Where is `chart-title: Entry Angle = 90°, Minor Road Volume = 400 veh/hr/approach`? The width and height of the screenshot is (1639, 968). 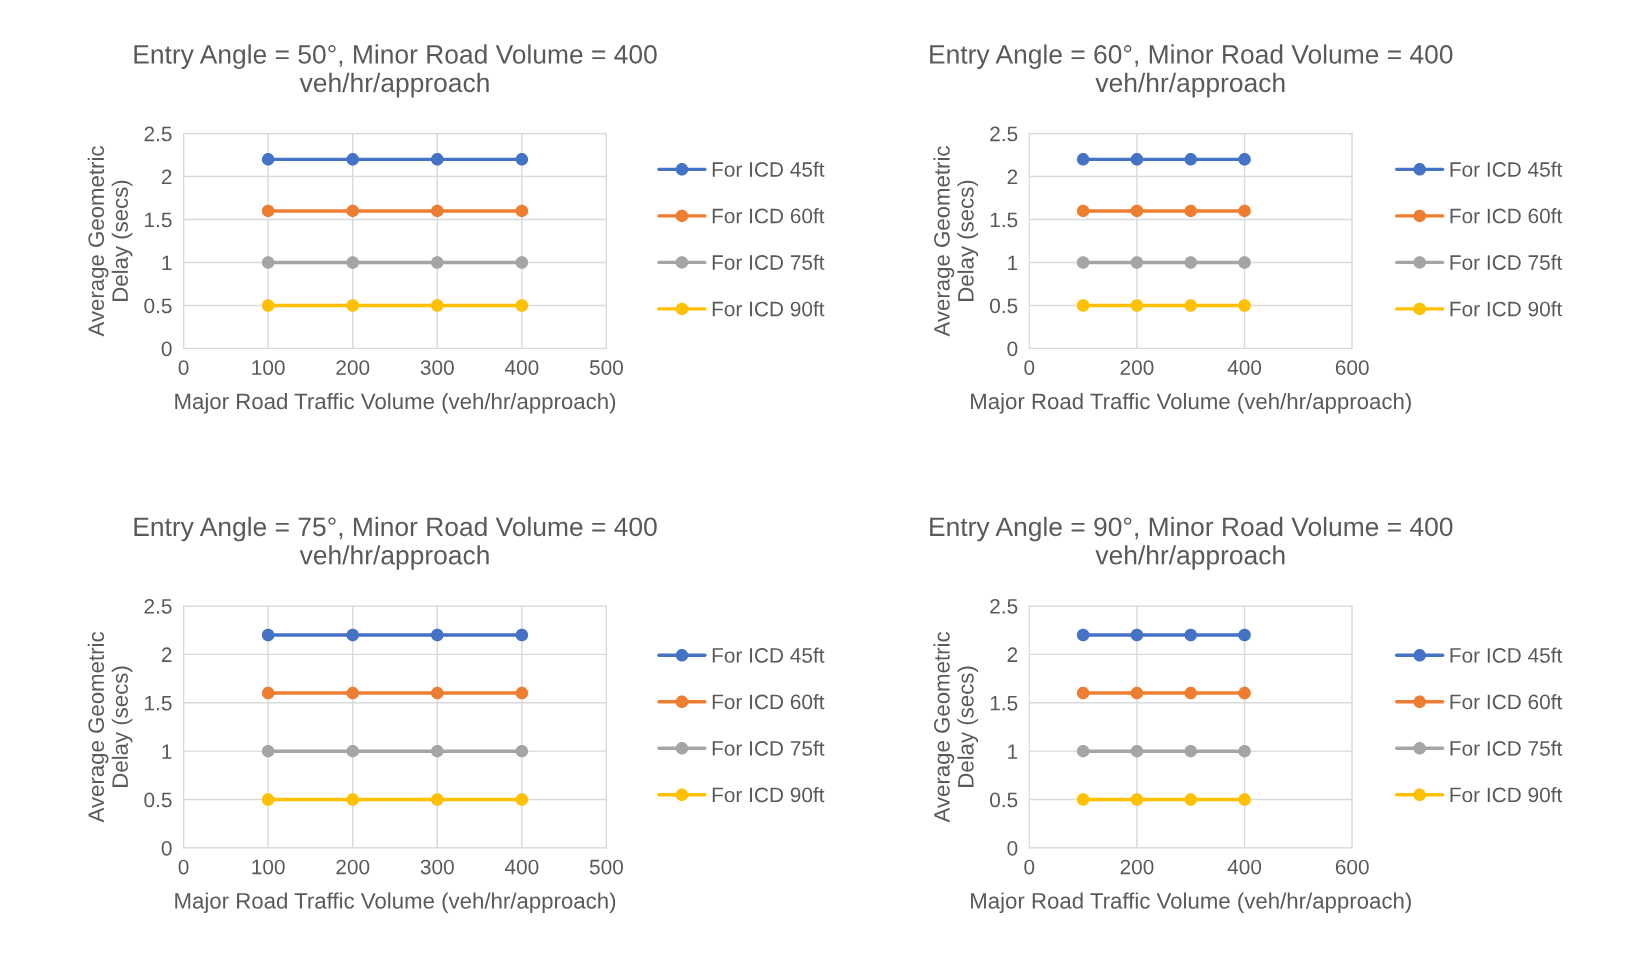
chart-title: Entry Angle = 90°, Minor Road Volume = 400 veh/hr/approach is located at coordinates (1191, 543).